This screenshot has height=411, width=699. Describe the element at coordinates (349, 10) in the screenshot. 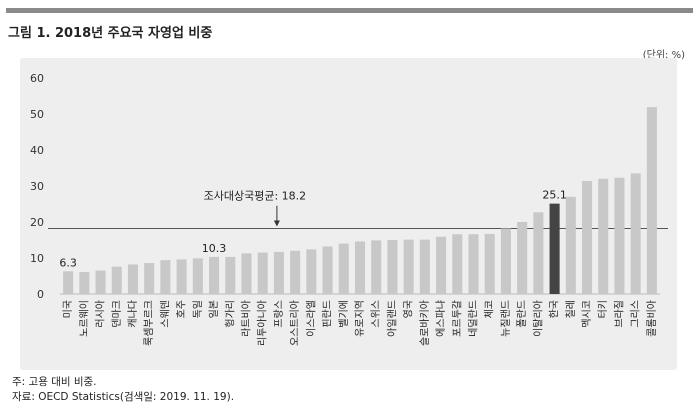

I see `title-rule` at that location.